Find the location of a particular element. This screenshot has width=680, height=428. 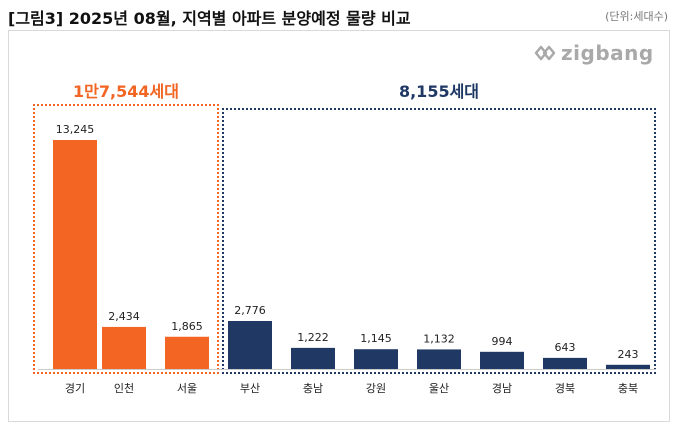

value-label-2: 1,865 is located at coordinates (187, 326).